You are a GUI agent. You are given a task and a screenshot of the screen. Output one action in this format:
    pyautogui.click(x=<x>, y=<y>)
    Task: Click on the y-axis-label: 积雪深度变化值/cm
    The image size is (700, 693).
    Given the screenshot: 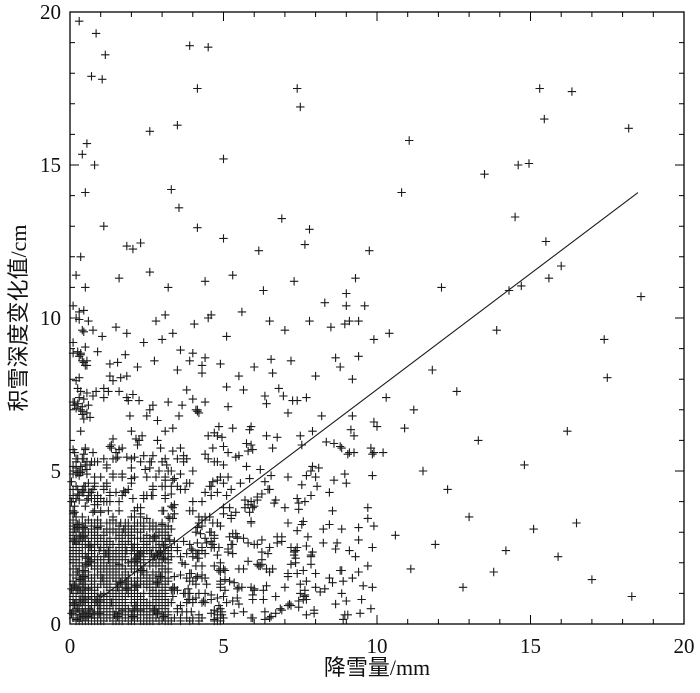 What is the action you would take?
    pyautogui.click(x=18, y=318)
    